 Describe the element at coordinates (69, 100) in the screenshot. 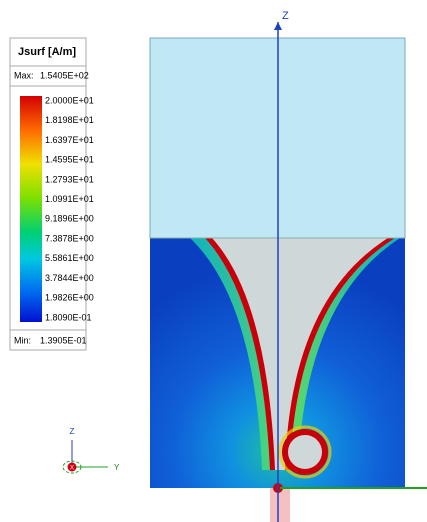

I see `legend-label: 2.0000E+01` at that location.